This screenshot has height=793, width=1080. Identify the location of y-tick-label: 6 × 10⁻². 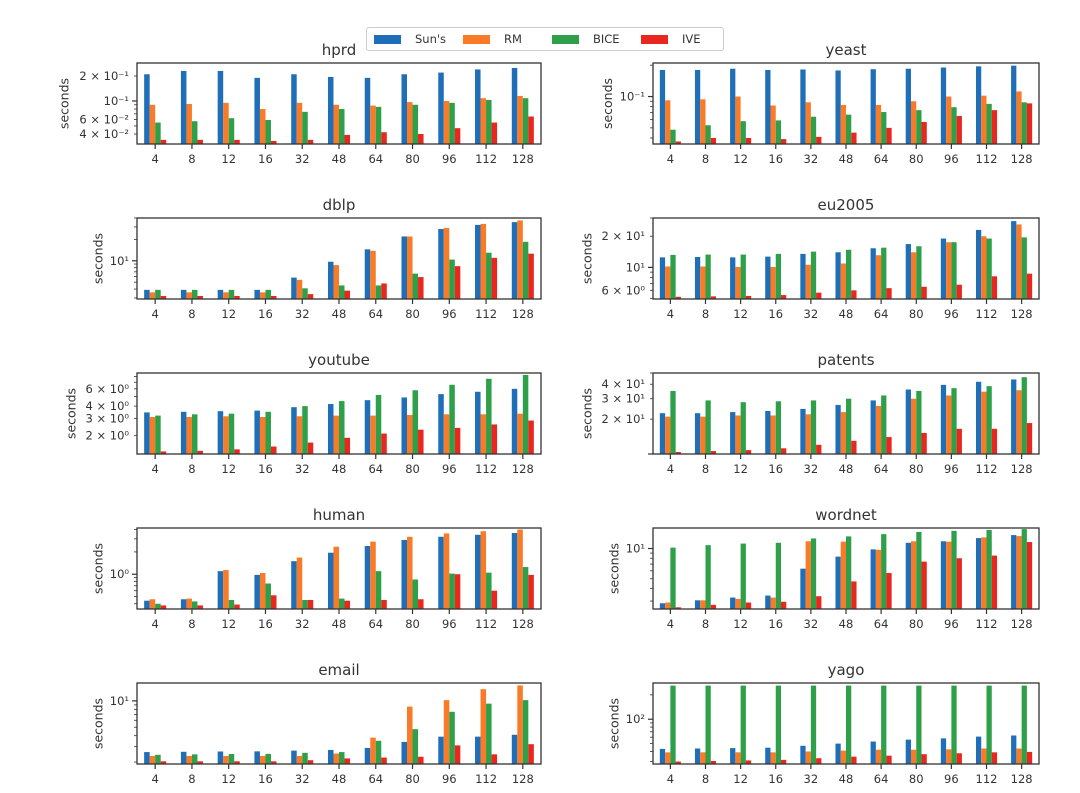
(104, 119).